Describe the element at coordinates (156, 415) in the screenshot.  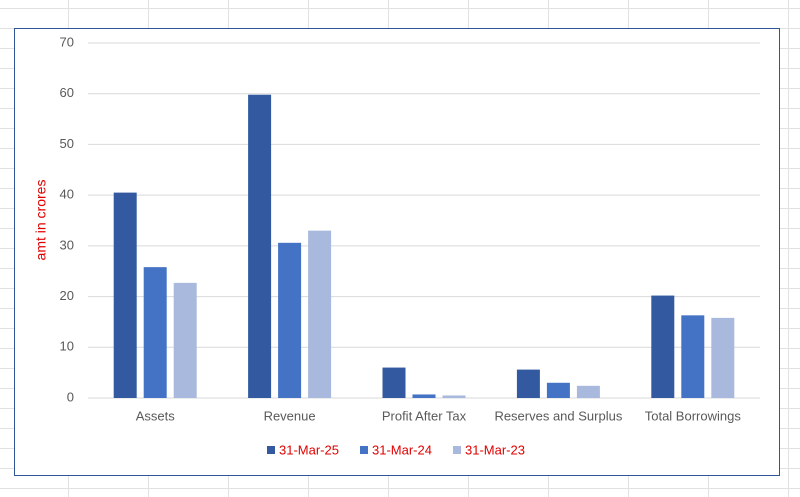
I see `x-tick-label: Assets` at that location.